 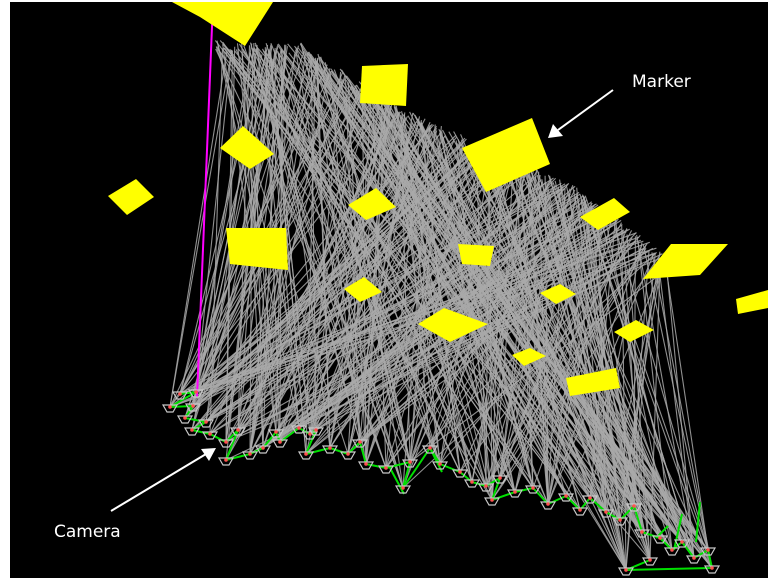 I want to click on reference-line, so click(x=205, y=200).